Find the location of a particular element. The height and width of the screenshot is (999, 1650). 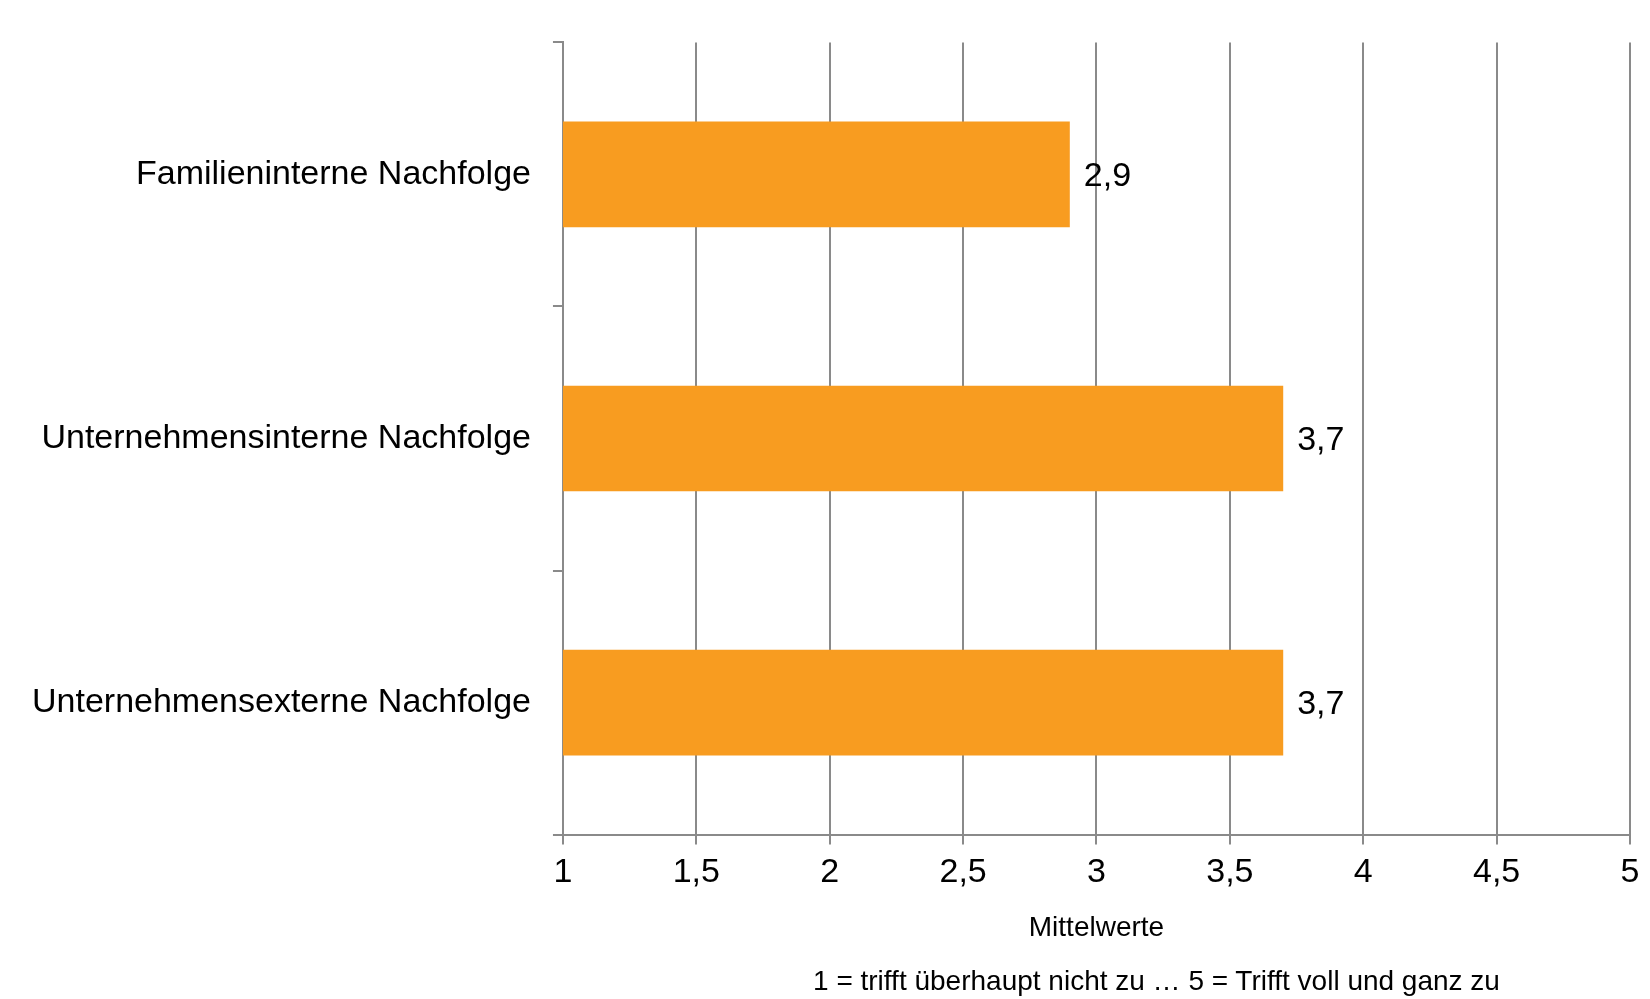

x-axis-title: Mittelwerte is located at coordinates (1096, 926).